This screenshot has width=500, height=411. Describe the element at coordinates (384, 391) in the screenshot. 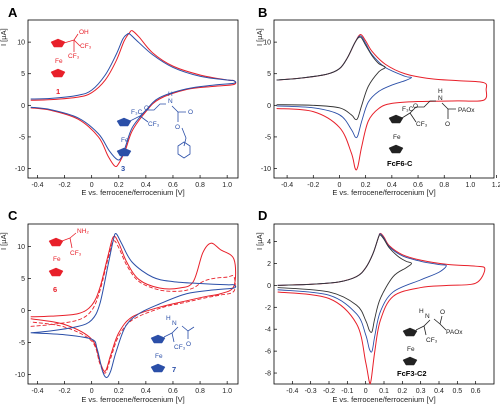

I see `x-tick-label: 0.1` at that location.